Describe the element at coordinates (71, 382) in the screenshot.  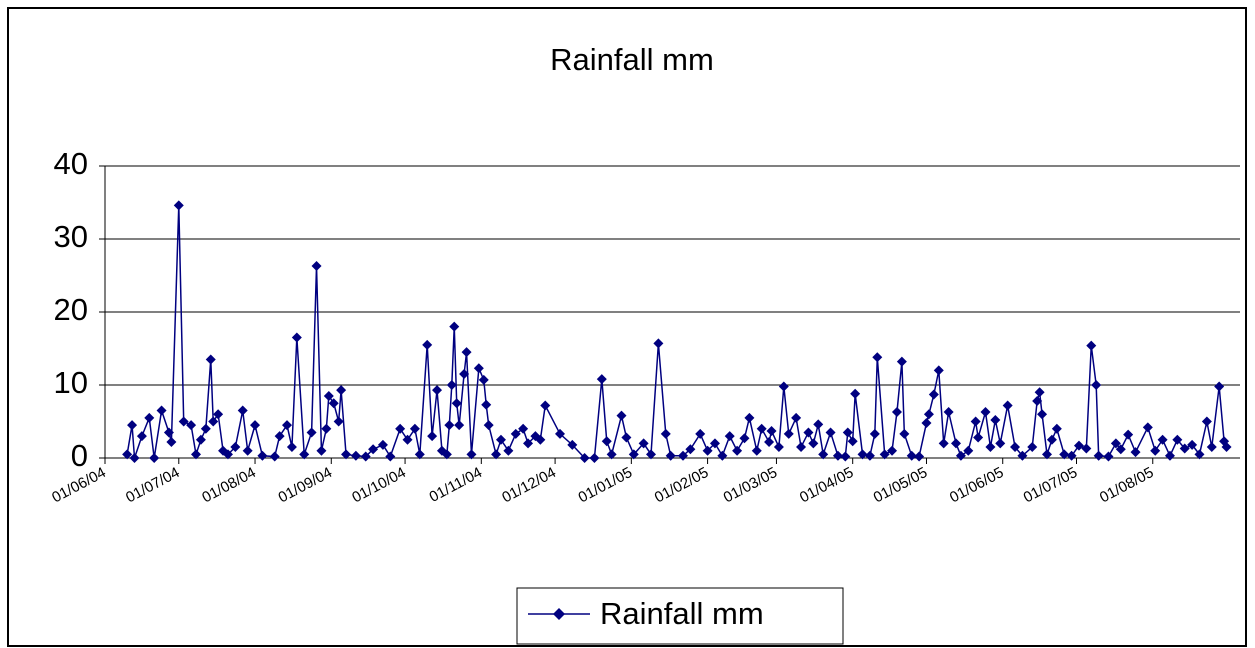
I see `y-tick-label: 10` at that location.